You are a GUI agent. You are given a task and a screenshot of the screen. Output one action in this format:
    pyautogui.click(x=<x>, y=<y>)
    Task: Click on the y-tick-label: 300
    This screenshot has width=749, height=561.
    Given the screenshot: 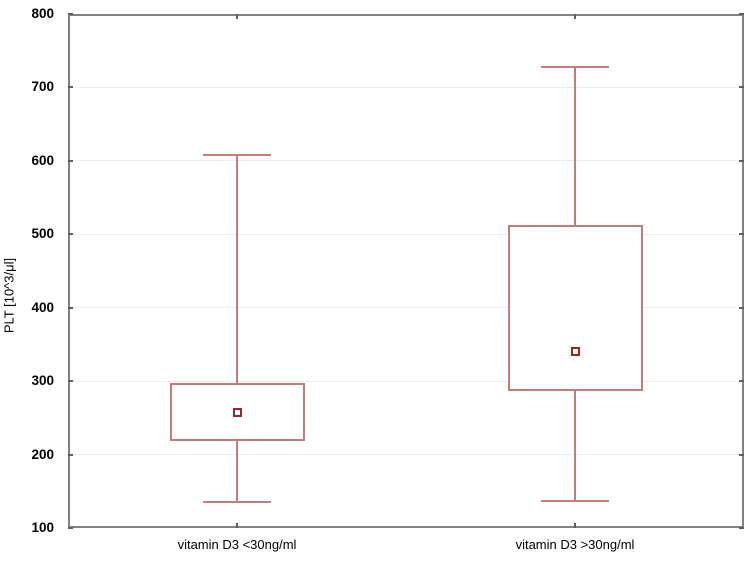 What is the action you would take?
    pyautogui.click(x=42, y=381)
    